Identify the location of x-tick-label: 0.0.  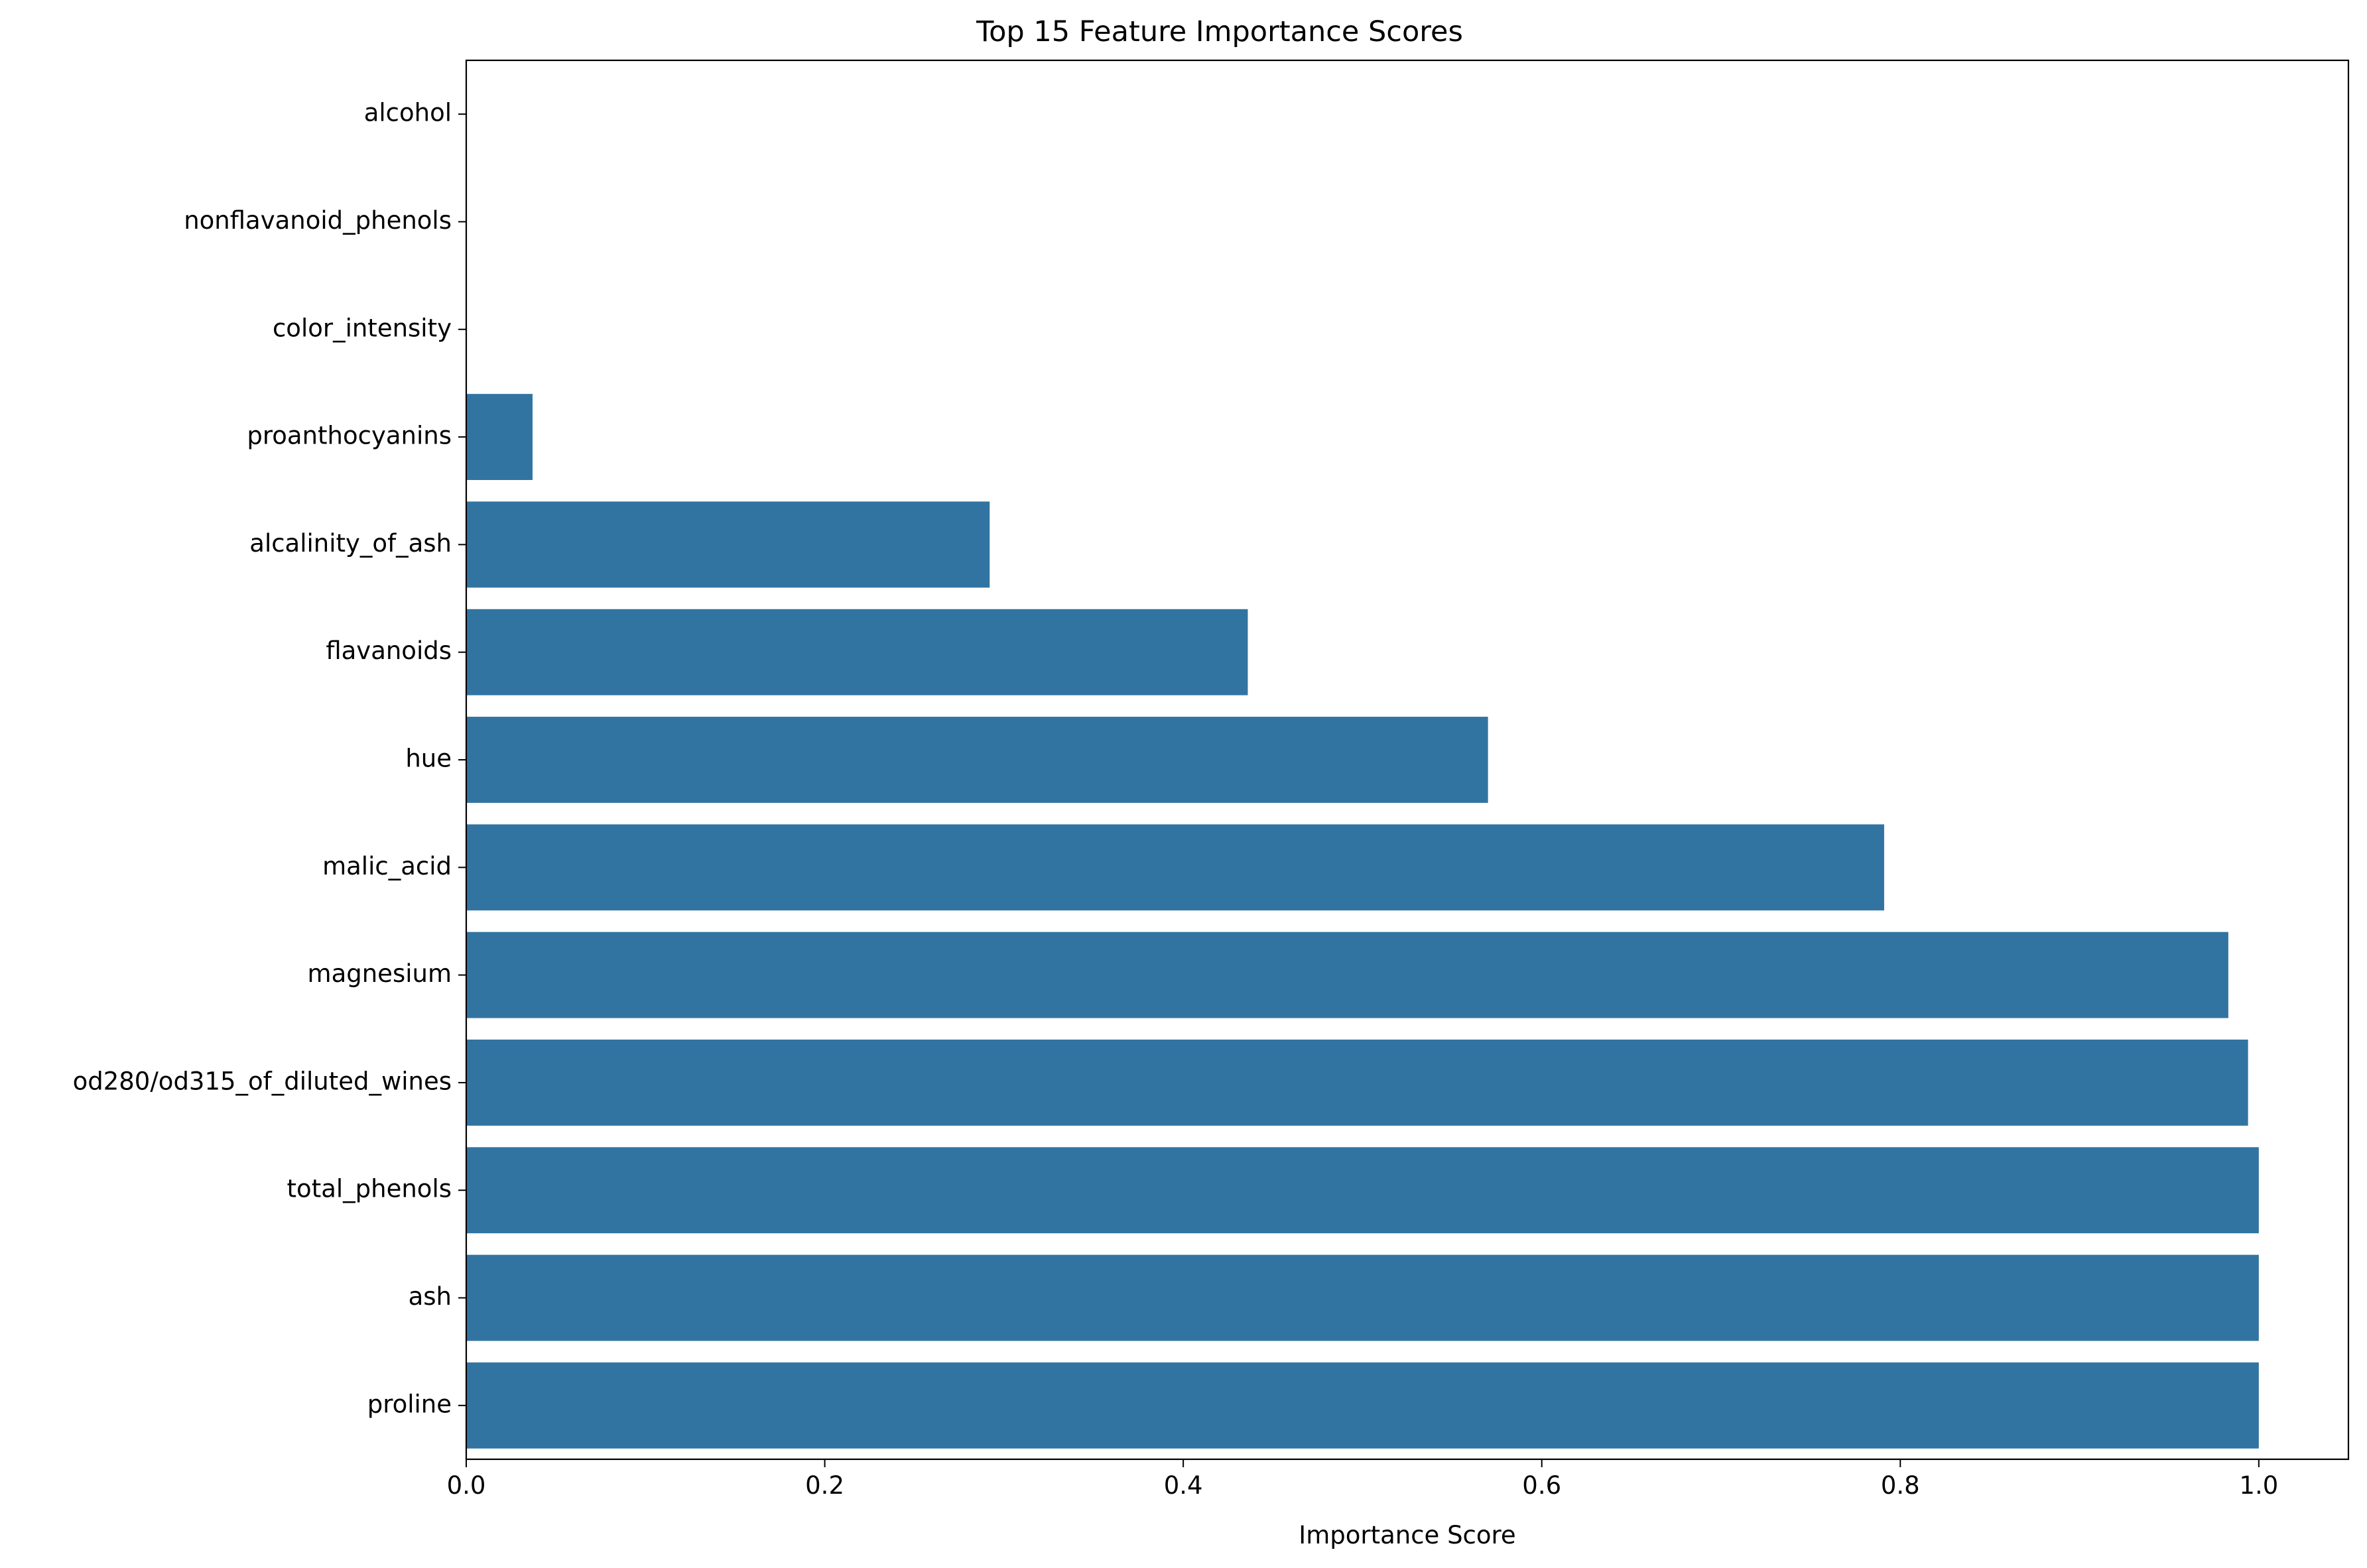
(466, 1485).